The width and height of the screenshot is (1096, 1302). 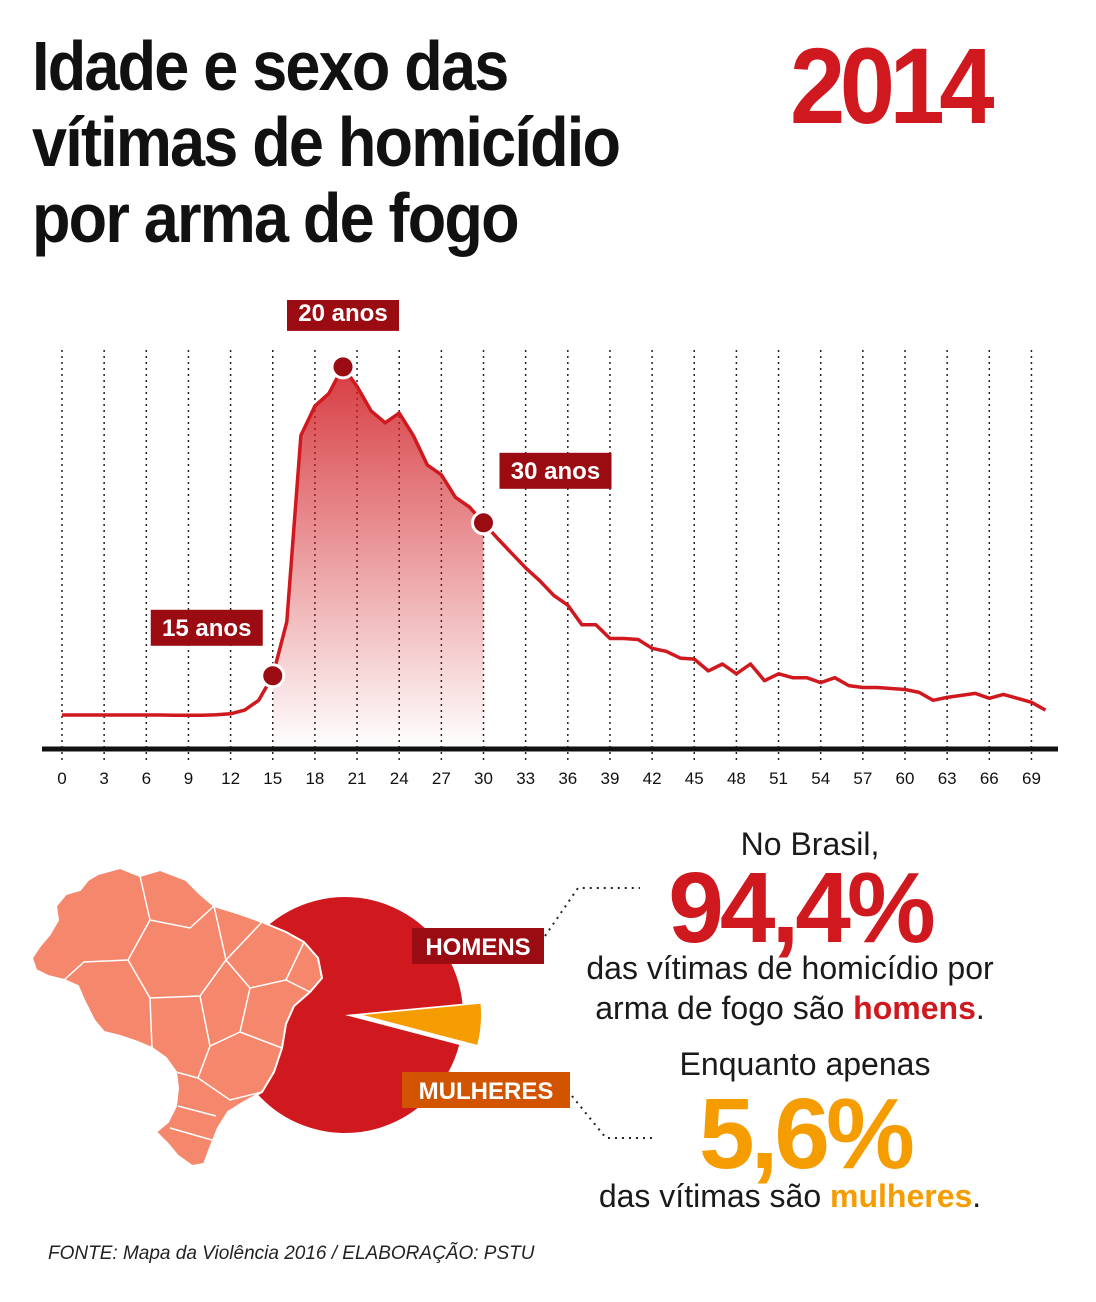 I want to click on connector-lines, so click(x=598, y=1013).